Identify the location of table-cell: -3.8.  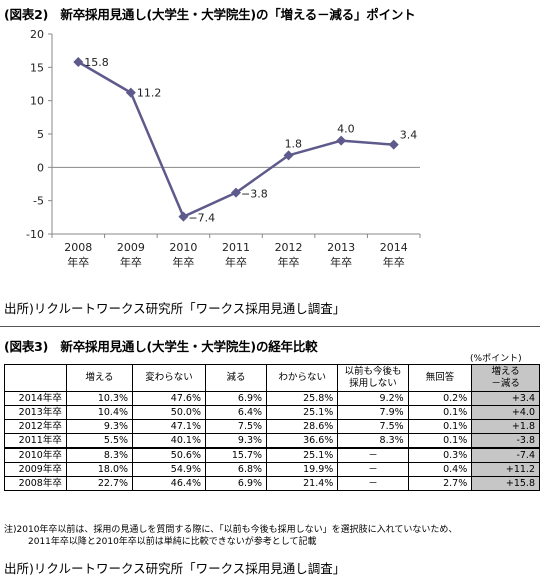
(505, 441).